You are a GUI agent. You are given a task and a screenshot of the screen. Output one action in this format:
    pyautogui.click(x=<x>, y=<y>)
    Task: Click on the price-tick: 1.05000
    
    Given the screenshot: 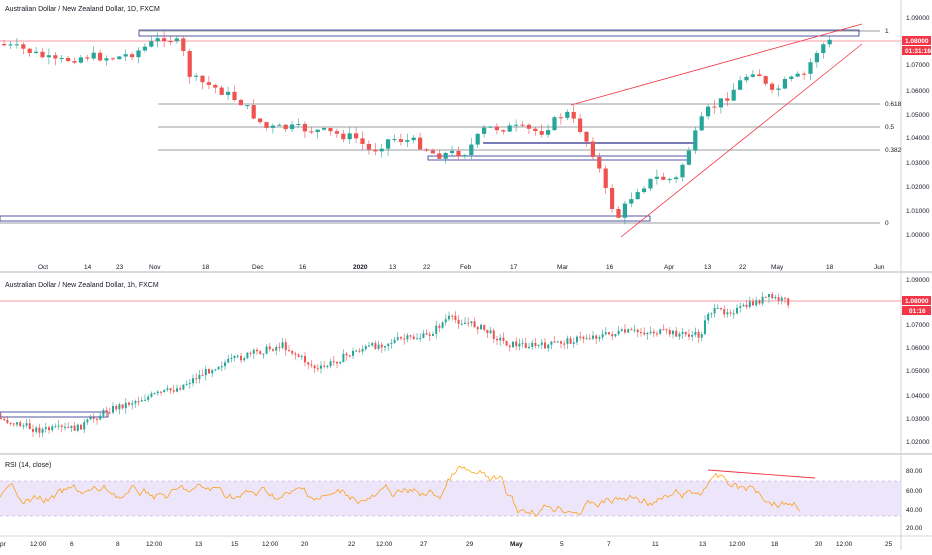 What is the action you would take?
    pyautogui.click(x=918, y=371)
    